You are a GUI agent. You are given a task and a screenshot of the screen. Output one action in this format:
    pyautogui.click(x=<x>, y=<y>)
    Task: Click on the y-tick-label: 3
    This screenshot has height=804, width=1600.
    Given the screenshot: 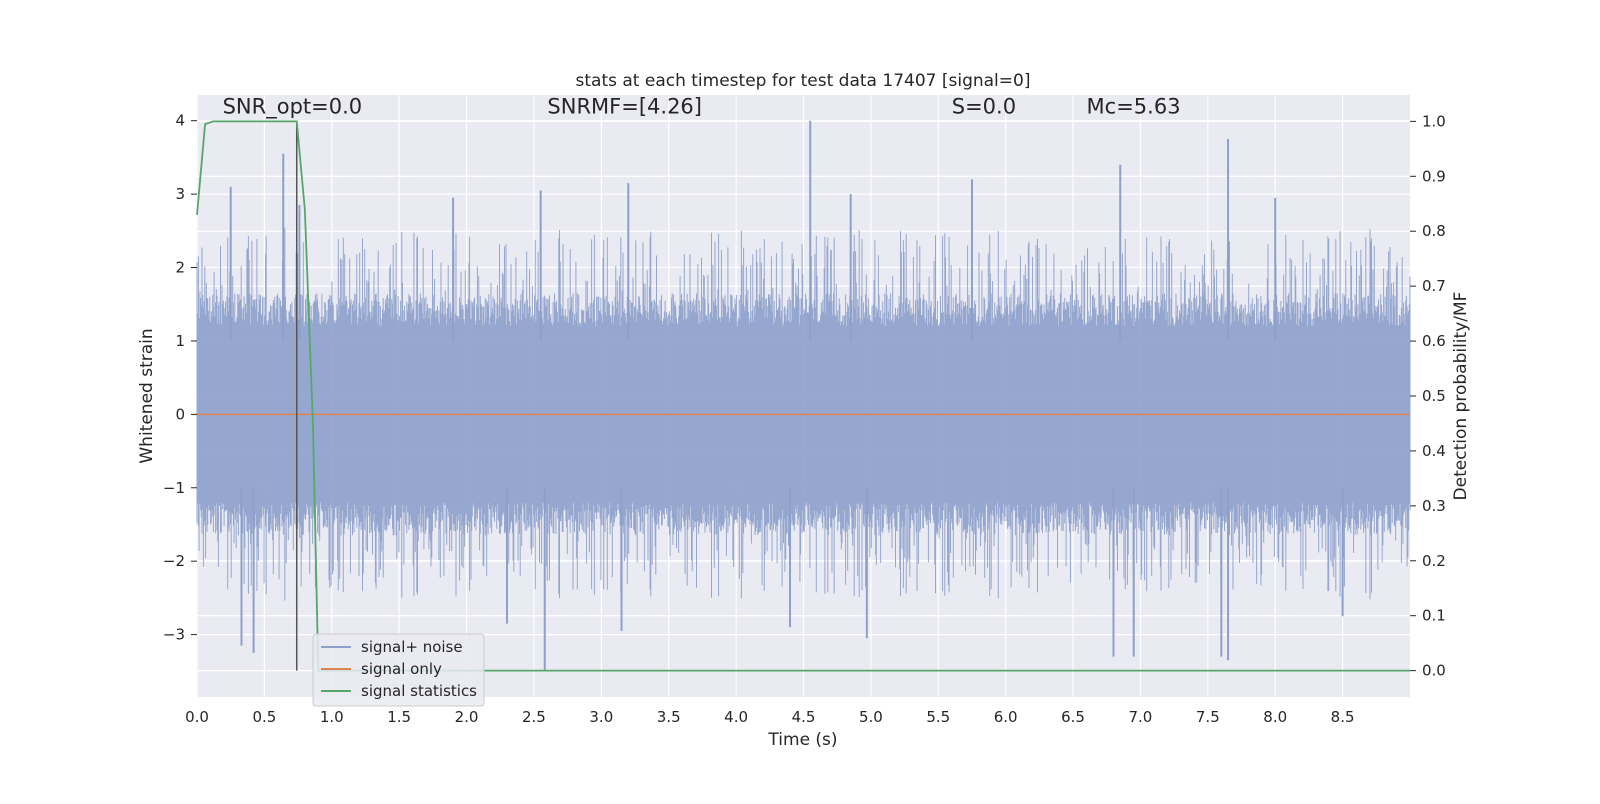 What is the action you would take?
    pyautogui.click(x=180, y=194)
    